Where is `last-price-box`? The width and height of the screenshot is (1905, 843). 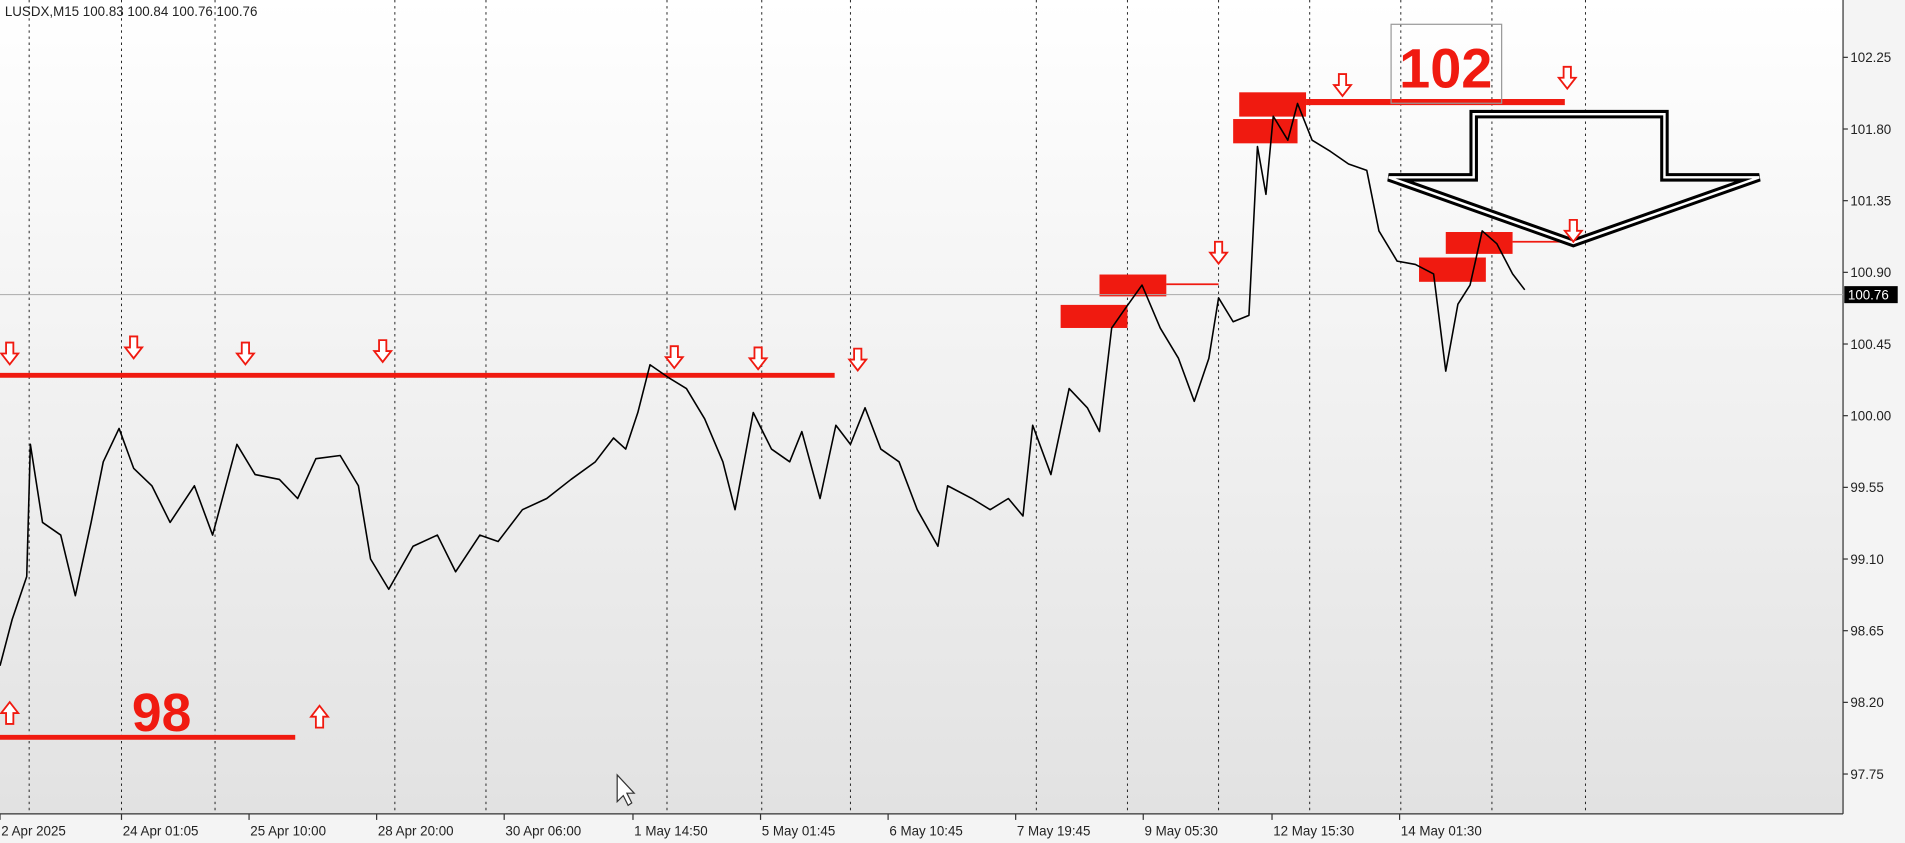
last-price-box is located at coordinates (1871, 295).